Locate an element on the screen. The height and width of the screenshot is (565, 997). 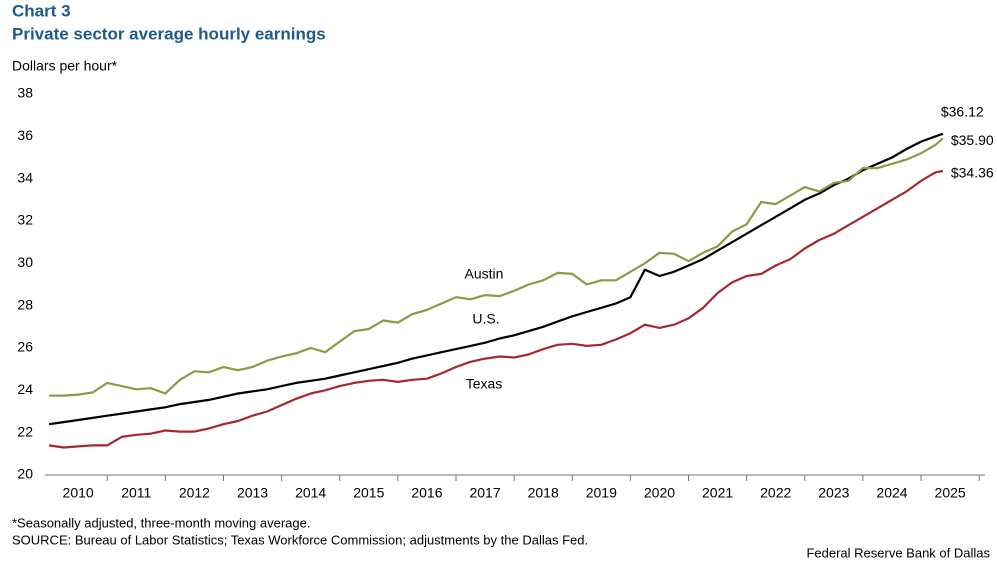
end-label: $35.90 is located at coordinates (972, 140).